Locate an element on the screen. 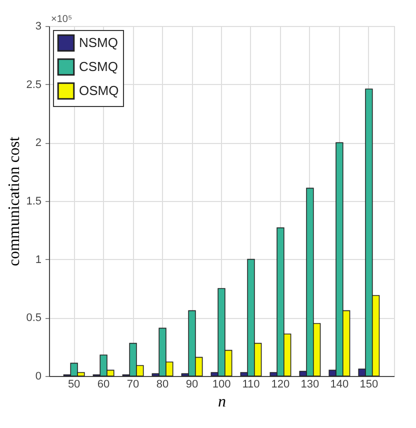  y-tick-label: 2.5 is located at coordinates (34, 84).